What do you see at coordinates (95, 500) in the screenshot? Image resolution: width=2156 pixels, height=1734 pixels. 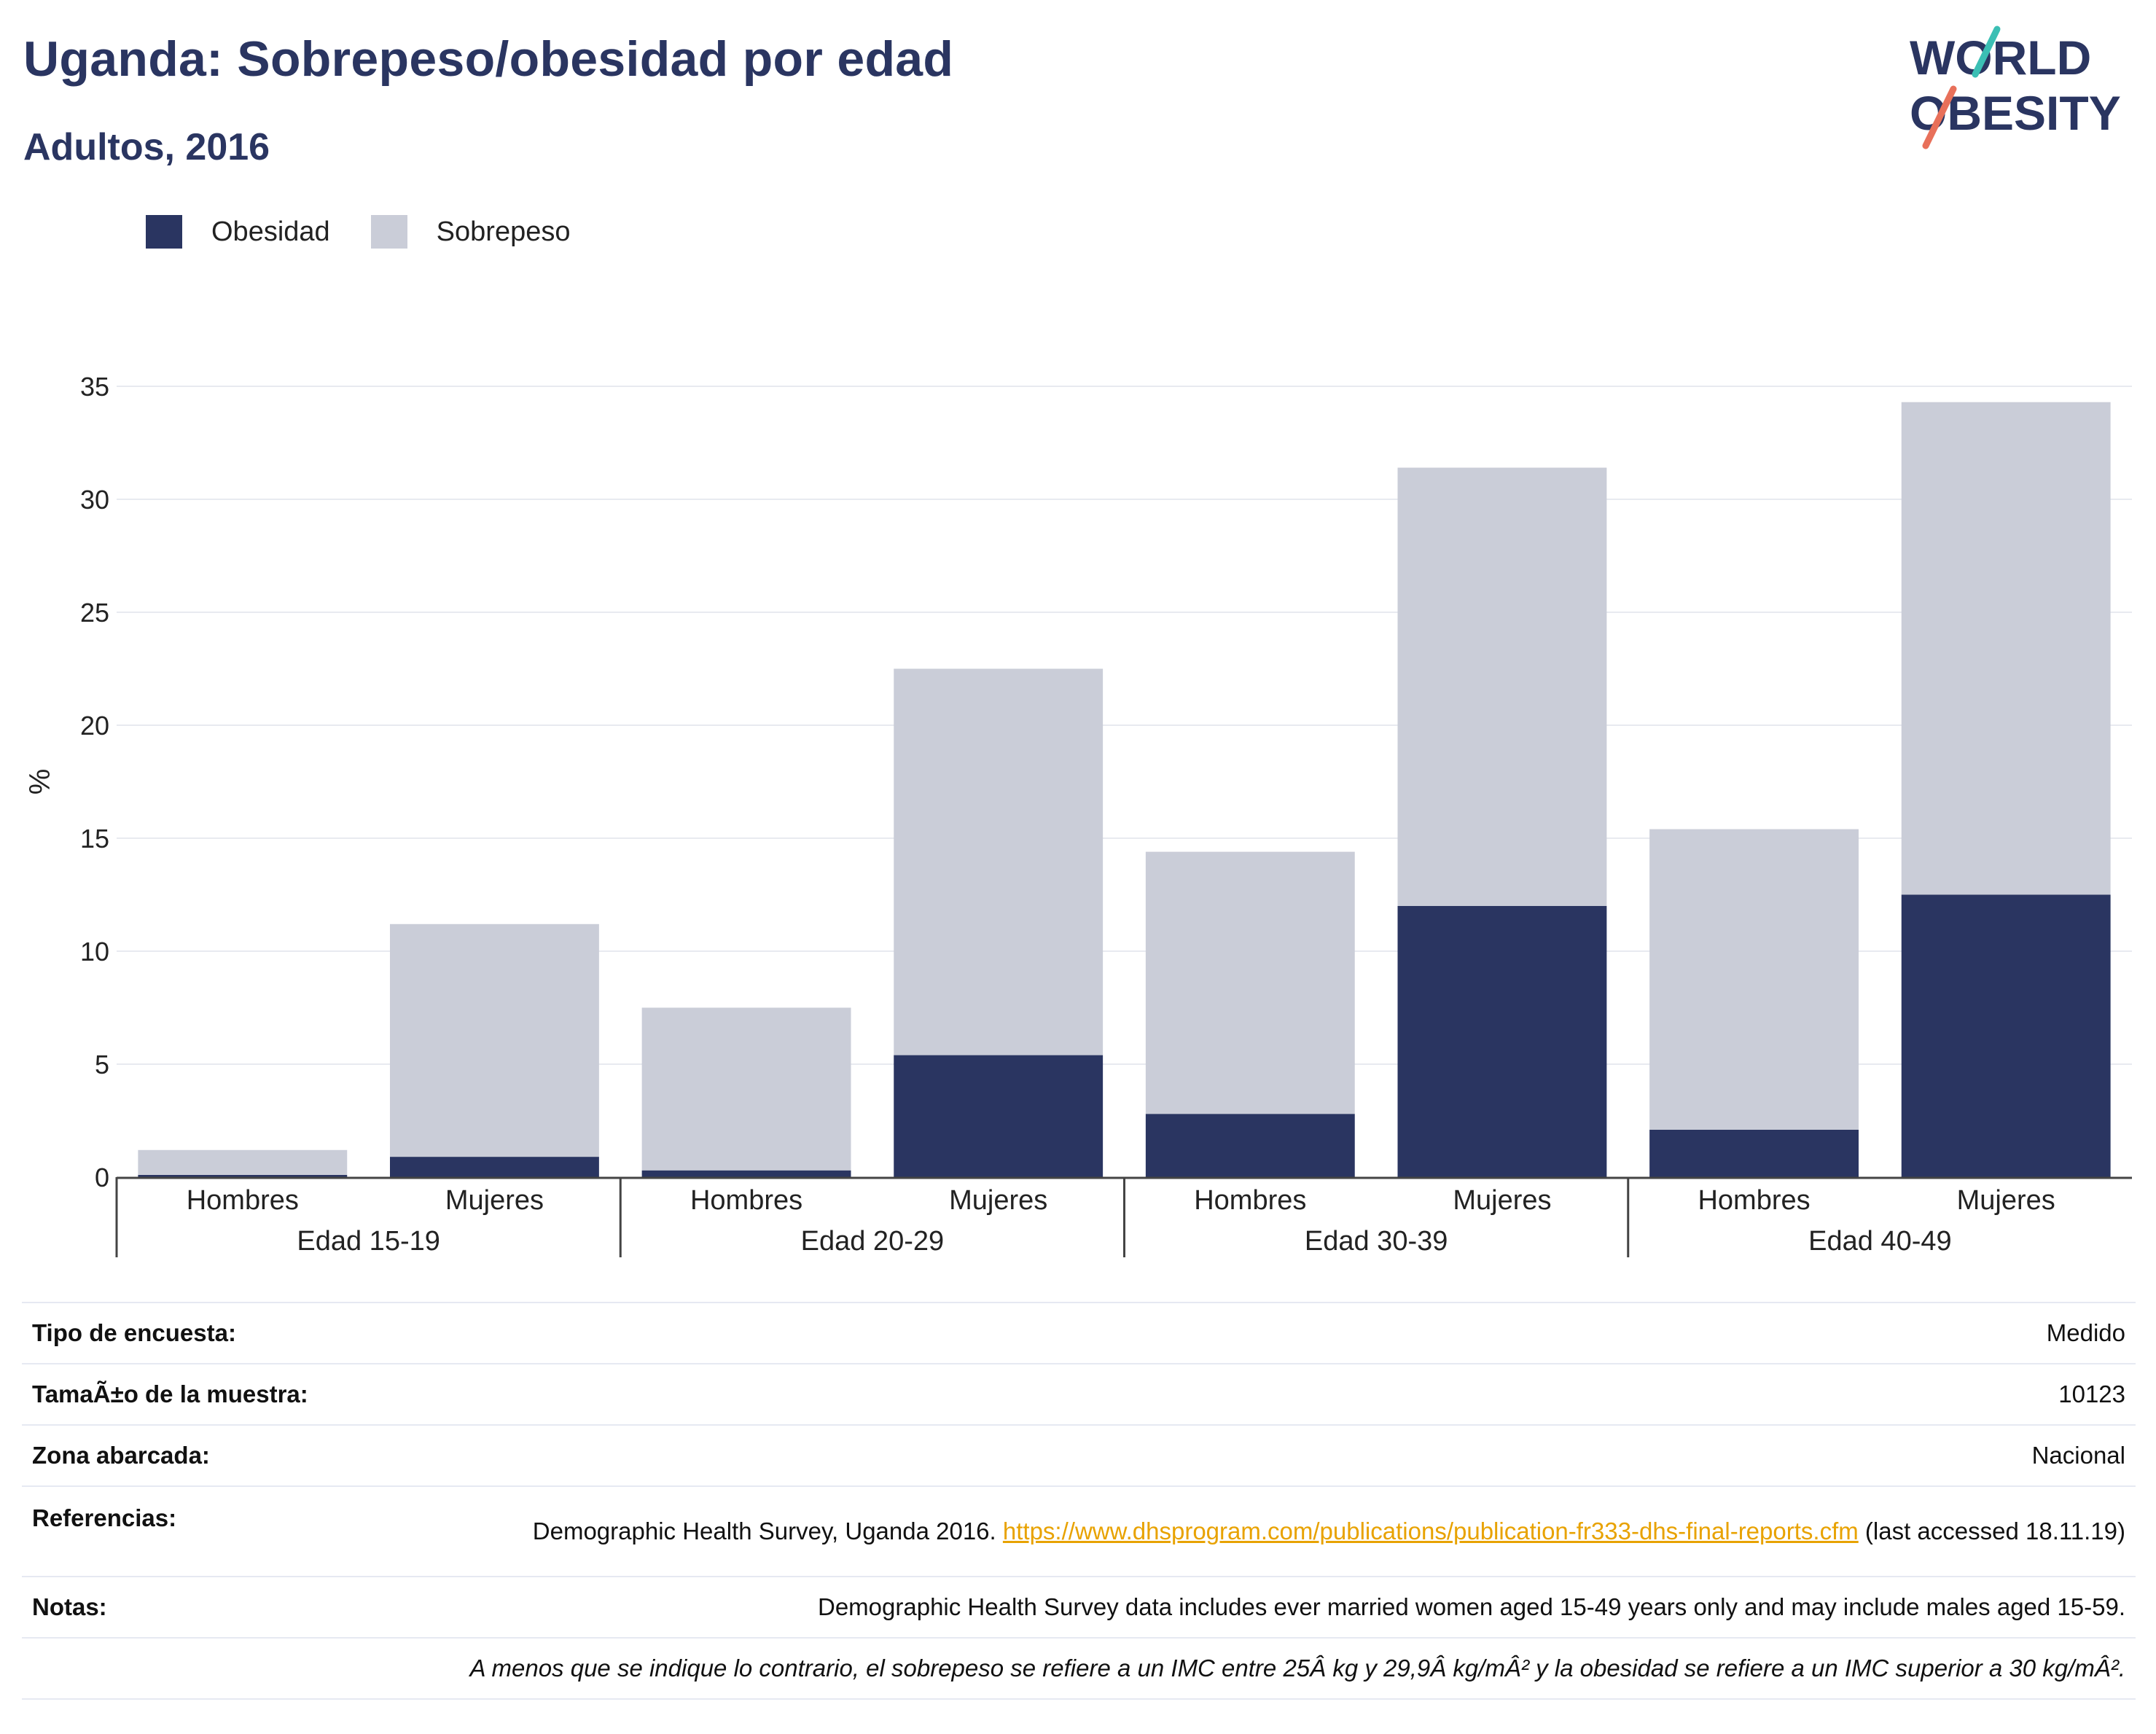 I see `y-tick-label: 30` at bounding box center [95, 500].